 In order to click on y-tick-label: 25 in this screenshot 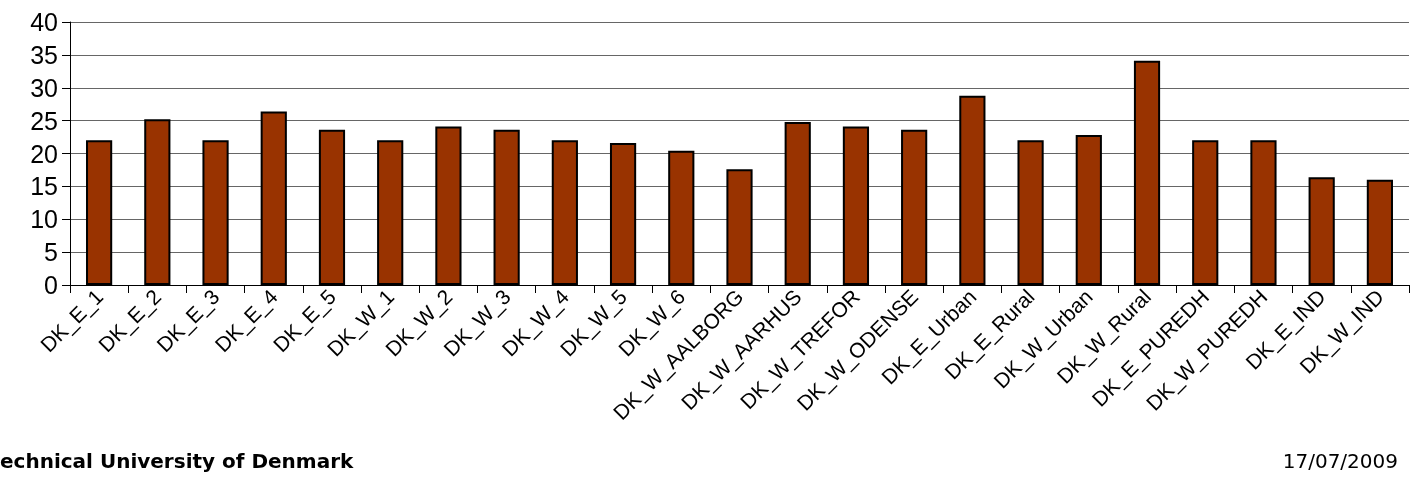, I will do `click(44, 120)`.